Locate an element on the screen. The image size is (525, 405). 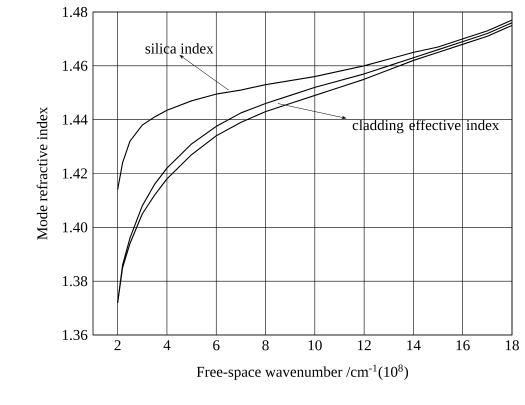
y-tick-label: 1.40 is located at coordinates (75, 227).